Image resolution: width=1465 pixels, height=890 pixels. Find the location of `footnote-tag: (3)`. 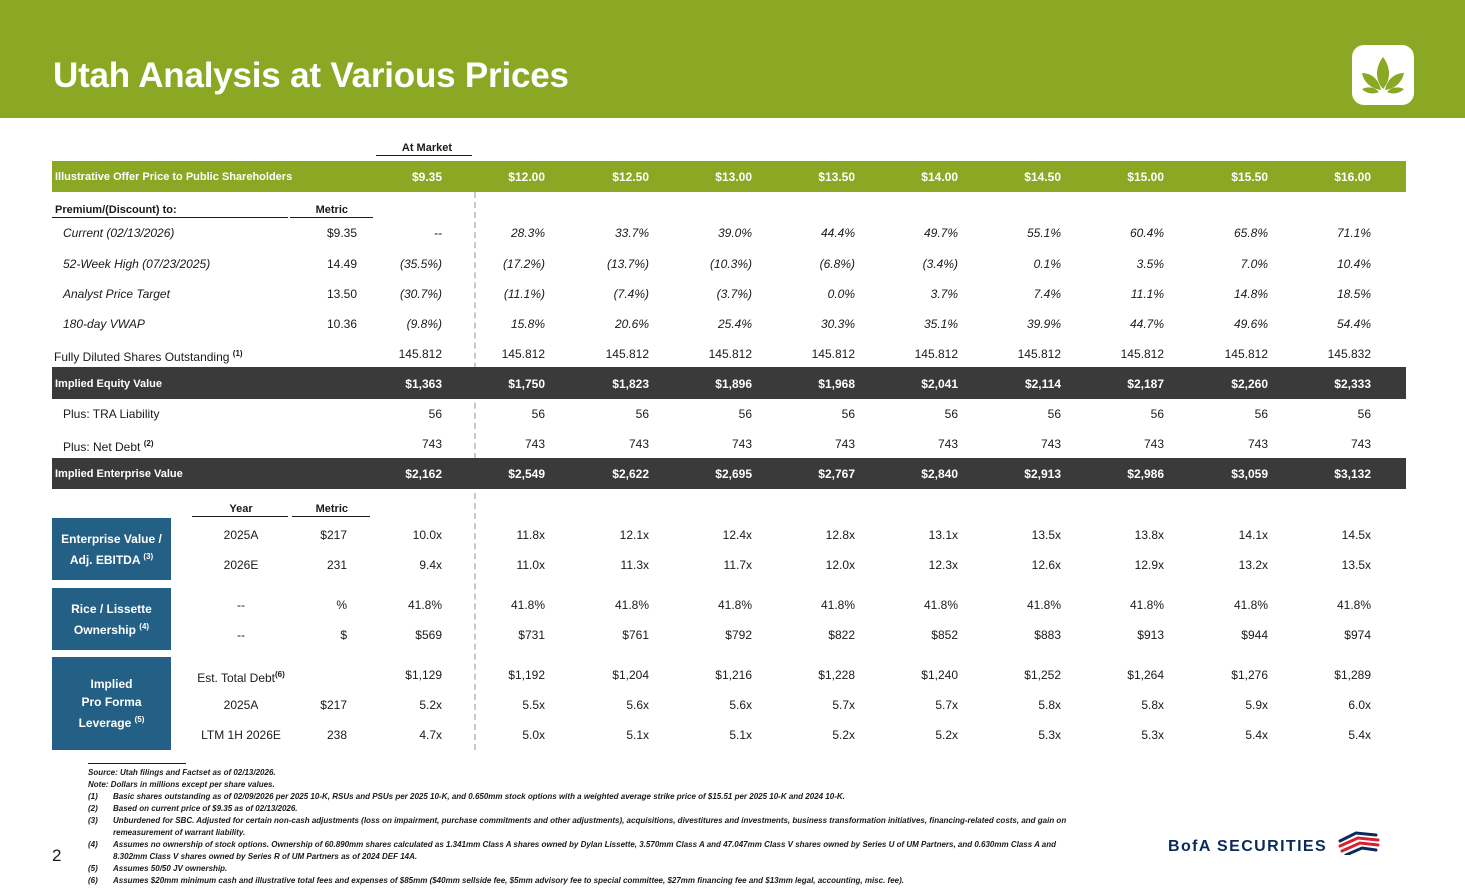

footnote-tag: (3) is located at coordinates (93, 820).